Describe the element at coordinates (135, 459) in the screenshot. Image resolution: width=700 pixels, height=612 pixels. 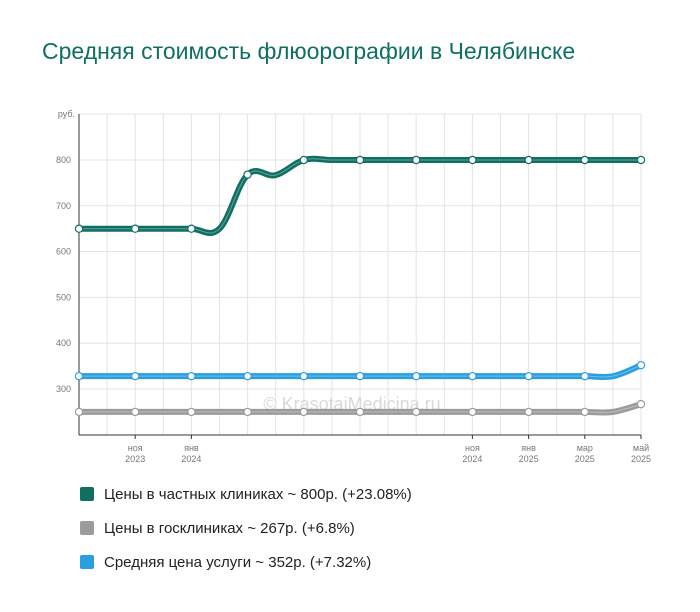
I see `x-tick-label-year: 2023` at that location.